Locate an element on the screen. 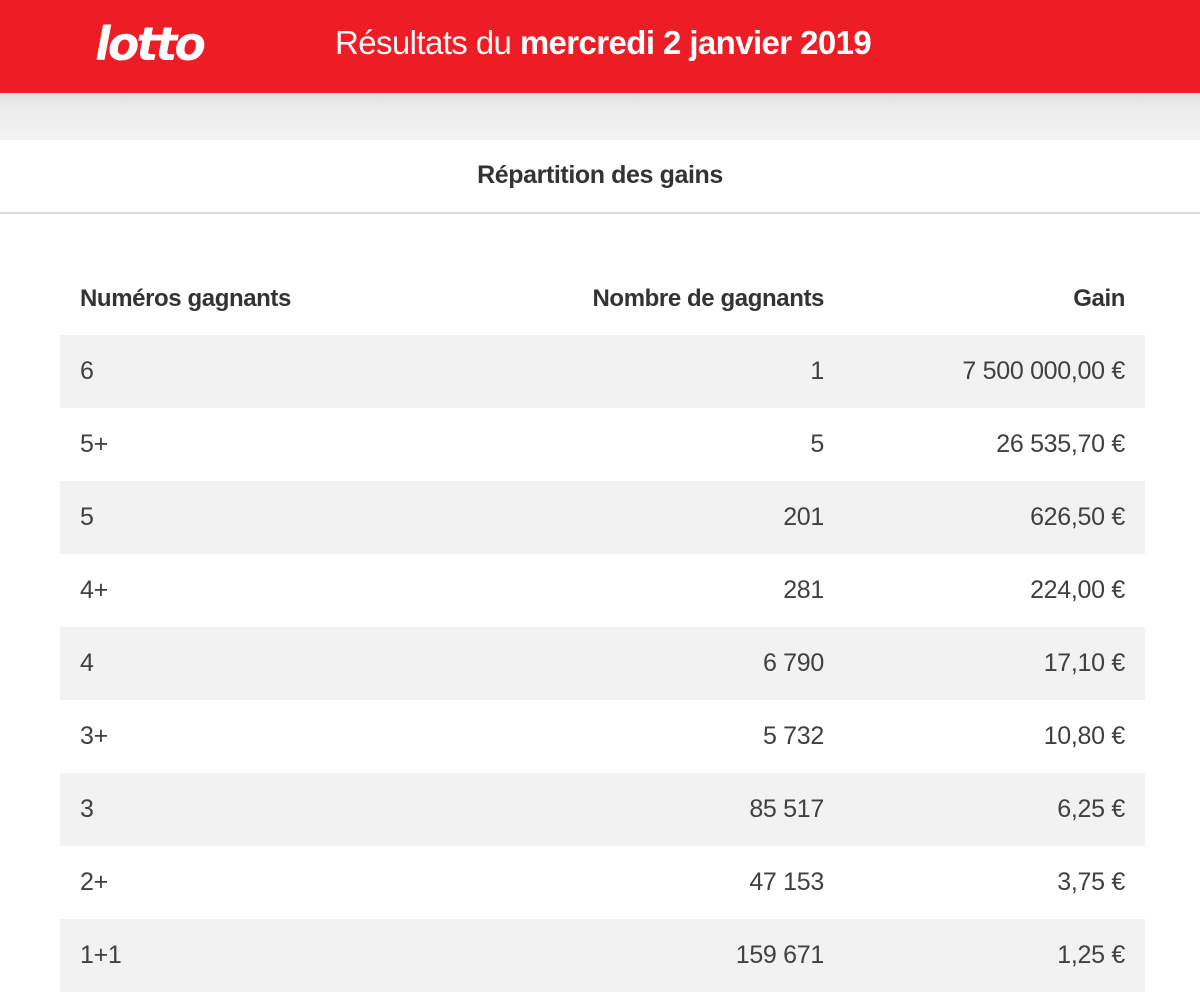 This screenshot has width=1200, height=992. header-shadow is located at coordinates (600, 116).